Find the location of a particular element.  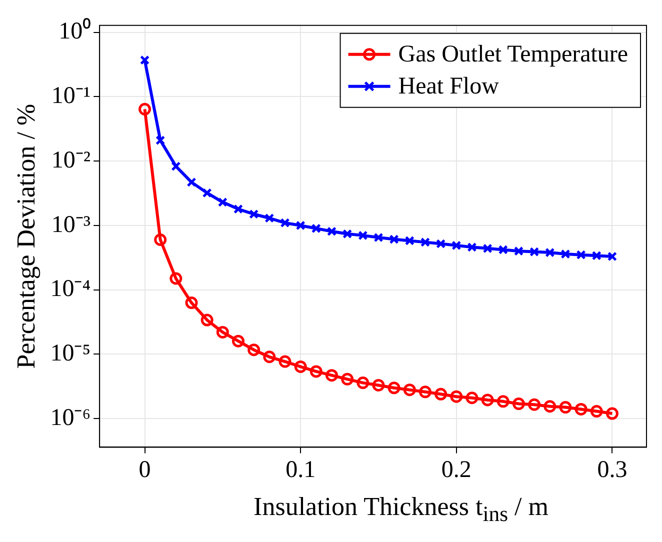

y-tick-label: 10⁻² is located at coordinates (71, 160).